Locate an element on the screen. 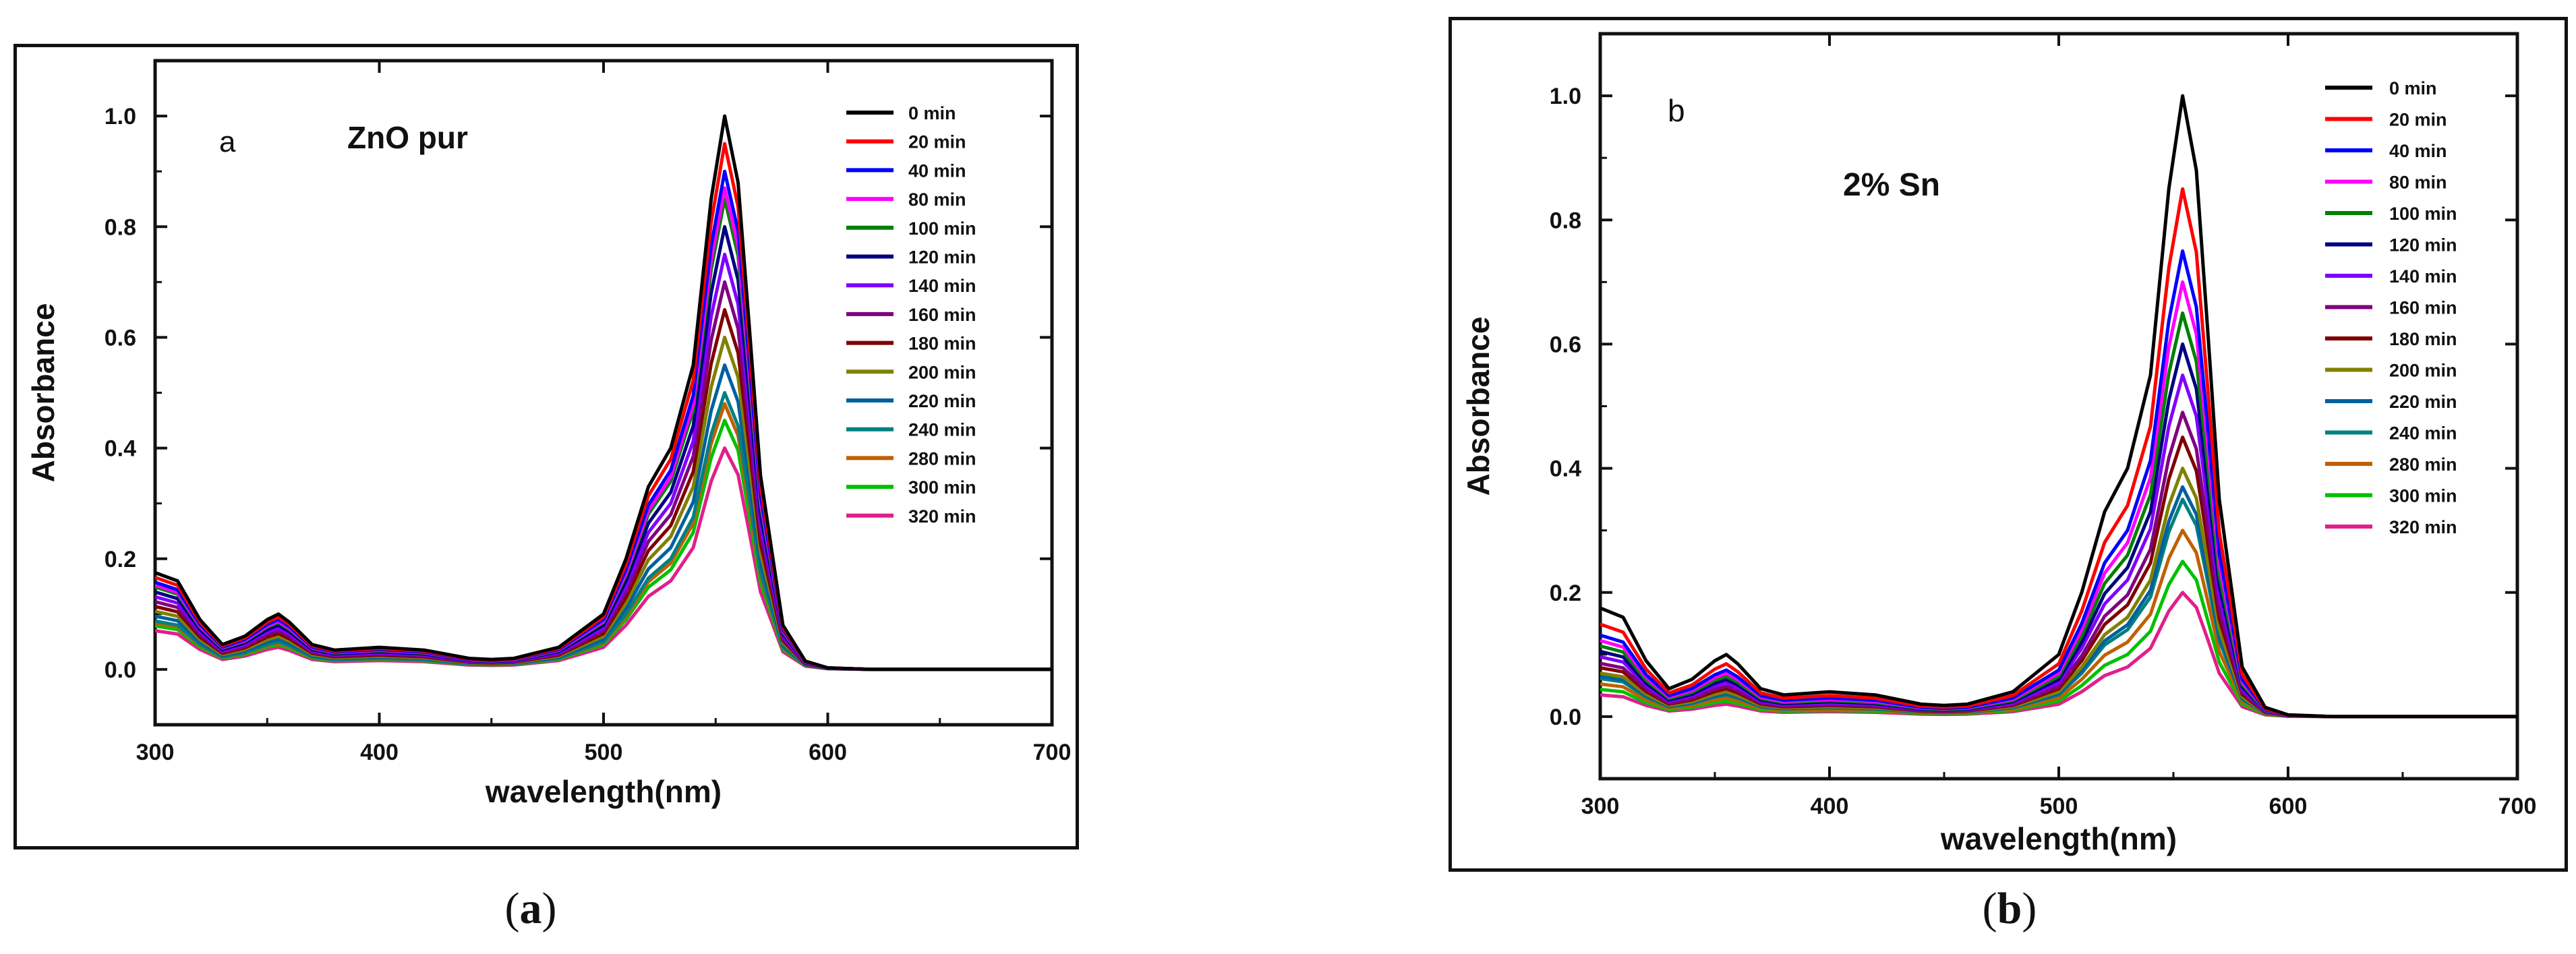 This screenshot has height=954, width=2576. caption-b-letter: b is located at coordinates (2009, 908).